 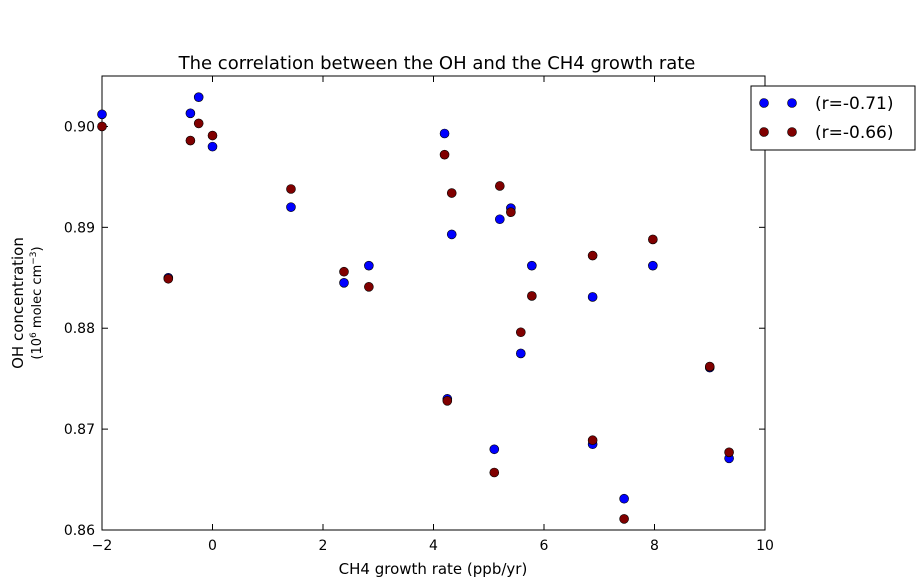 What do you see at coordinates (544, 546) in the screenshot?
I see `x-tick-label: 6` at bounding box center [544, 546].